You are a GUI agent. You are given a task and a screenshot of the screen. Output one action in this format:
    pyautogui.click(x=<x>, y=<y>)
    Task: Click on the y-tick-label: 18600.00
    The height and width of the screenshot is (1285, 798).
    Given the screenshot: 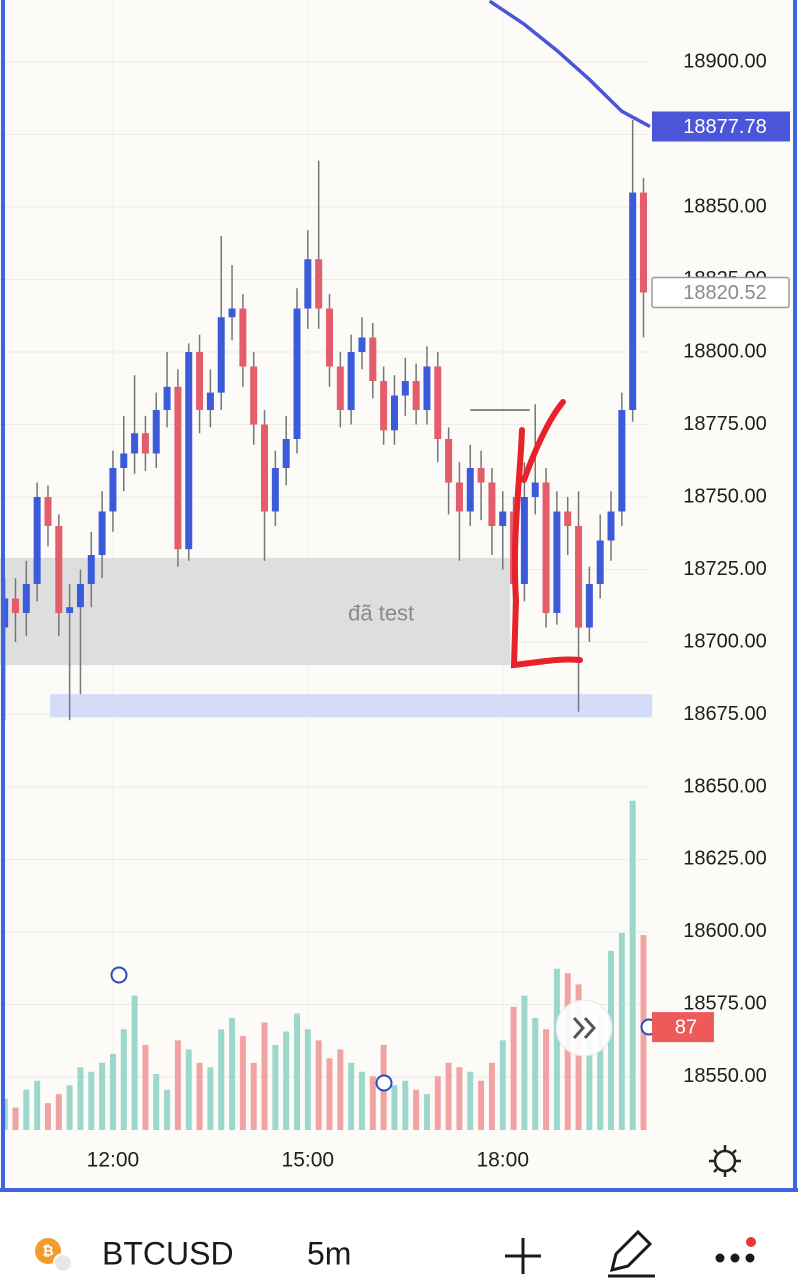 What is the action you would take?
    pyautogui.click(x=724, y=931)
    